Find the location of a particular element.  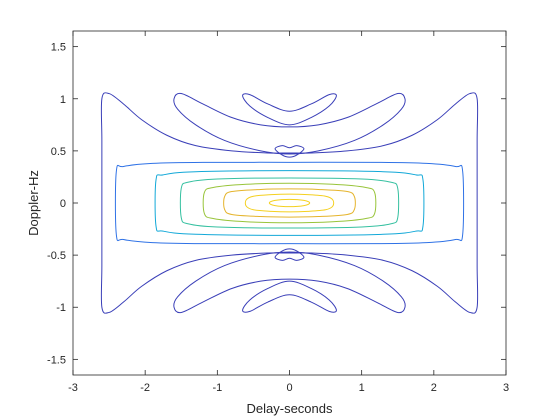

x-tick-label: -1 is located at coordinates (217, 388).